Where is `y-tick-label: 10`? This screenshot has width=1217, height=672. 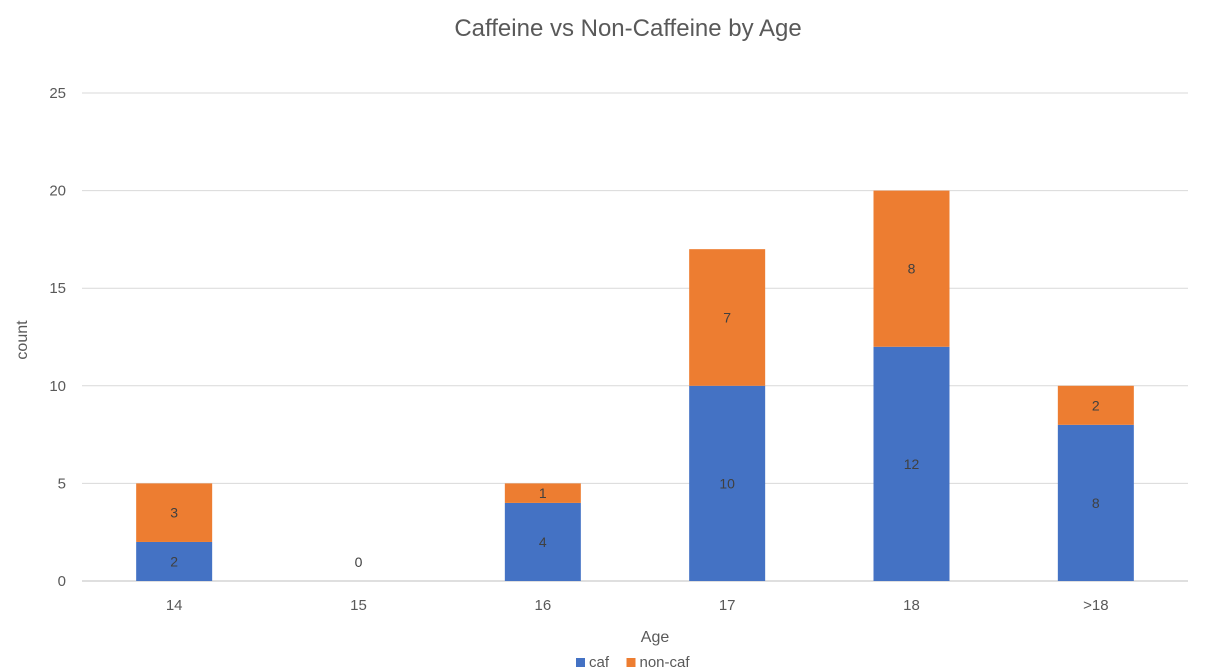
y-tick-label: 10 is located at coordinates (57, 386).